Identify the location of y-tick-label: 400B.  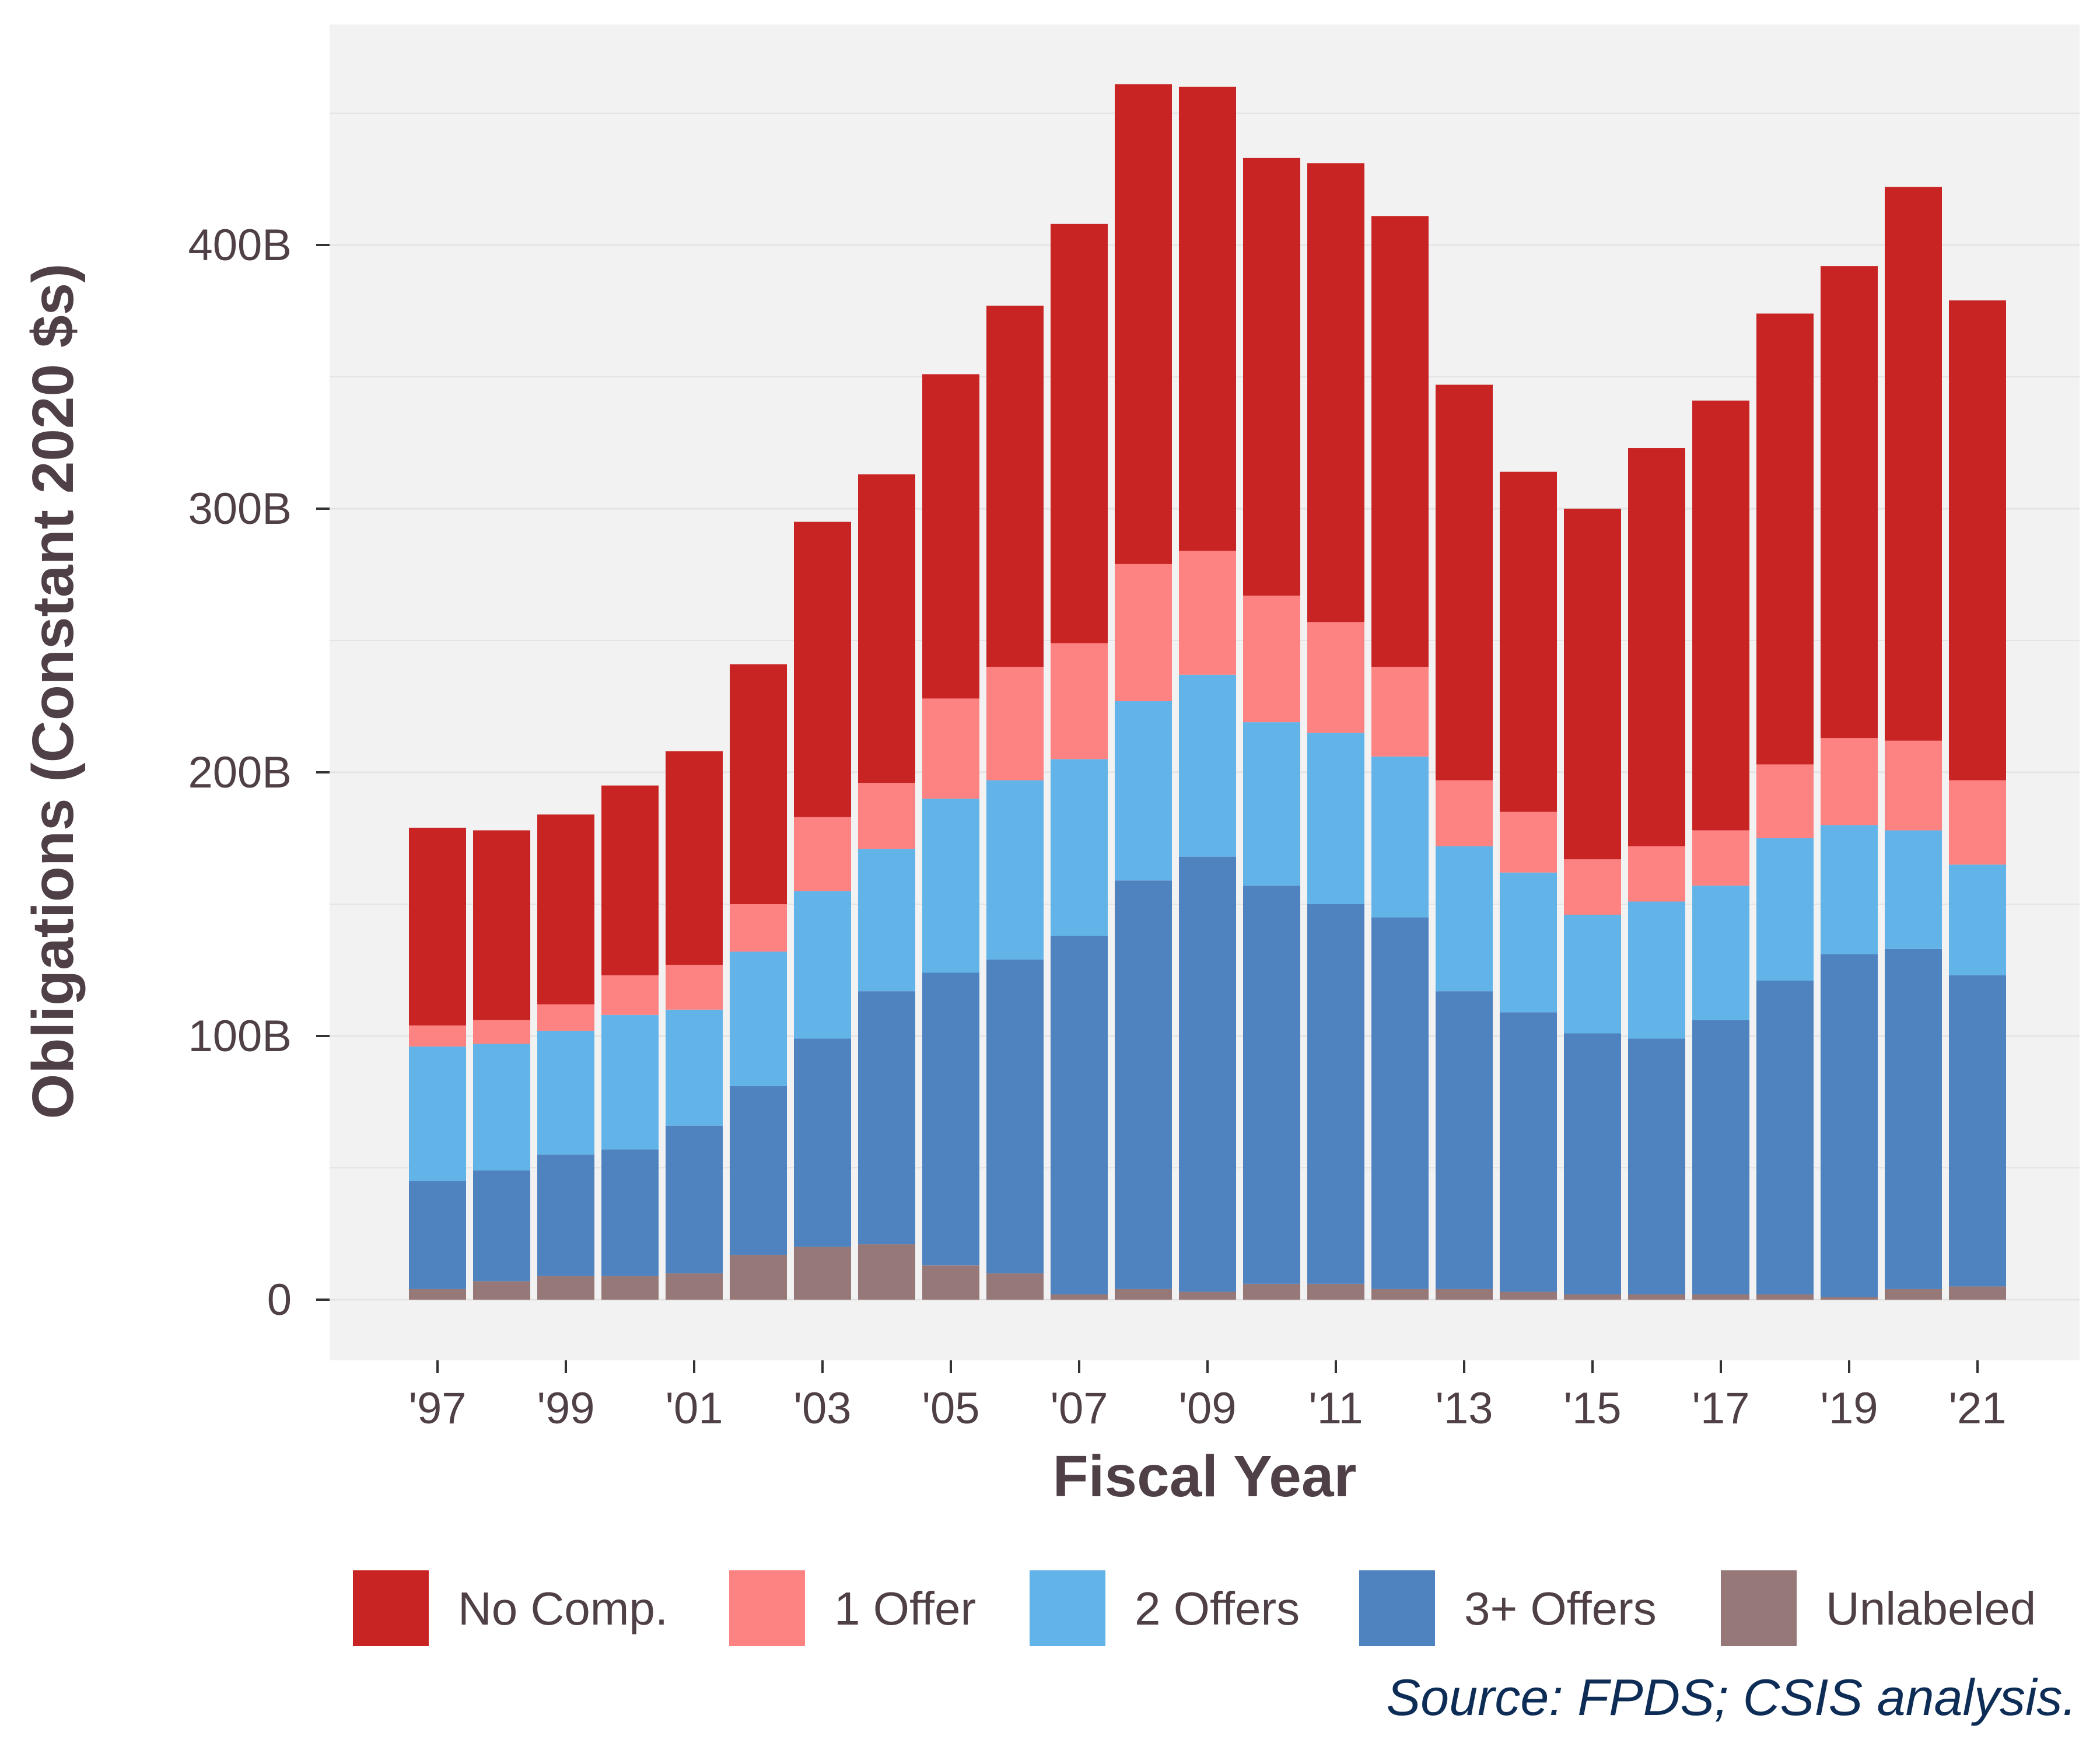
(240, 245).